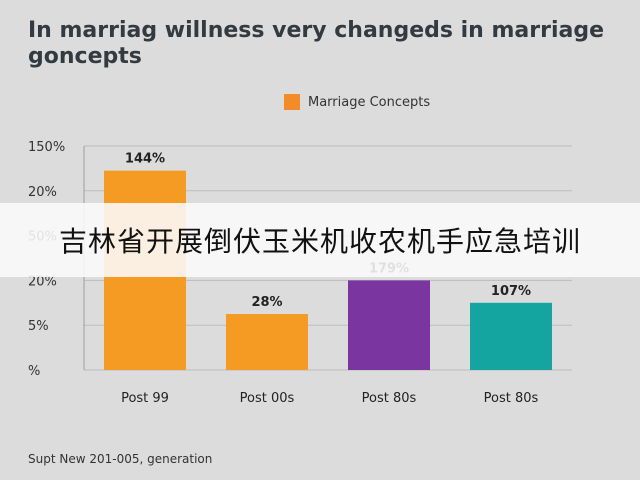  I want to click on y-tick-label: 5%, so click(38, 326).